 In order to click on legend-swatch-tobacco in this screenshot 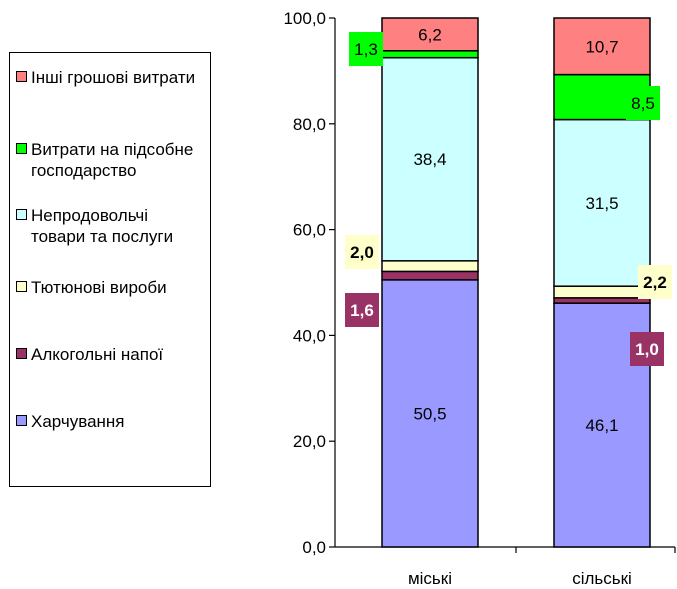, I will do `click(21, 286)`.